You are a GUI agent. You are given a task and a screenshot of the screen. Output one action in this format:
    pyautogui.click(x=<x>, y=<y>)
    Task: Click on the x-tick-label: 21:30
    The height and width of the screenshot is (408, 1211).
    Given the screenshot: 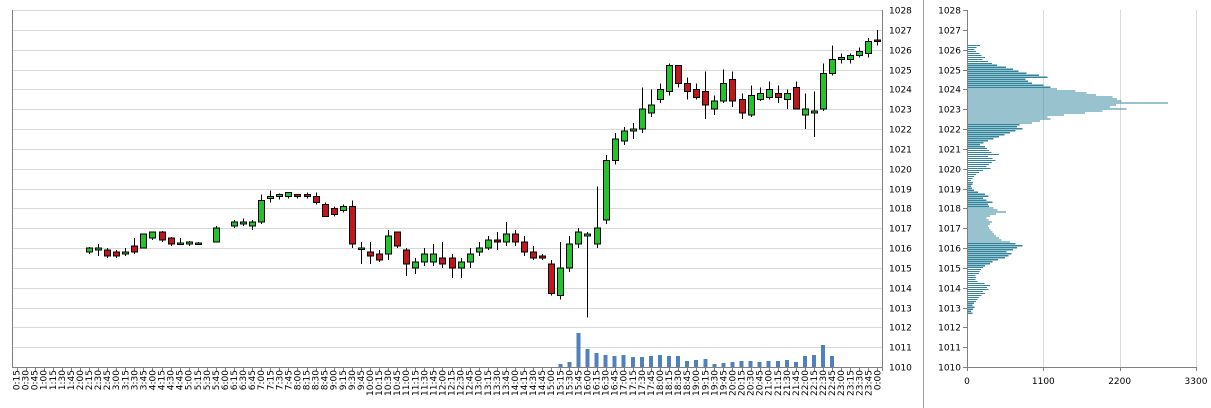 What is the action you would take?
    pyautogui.click(x=788, y=383)
    